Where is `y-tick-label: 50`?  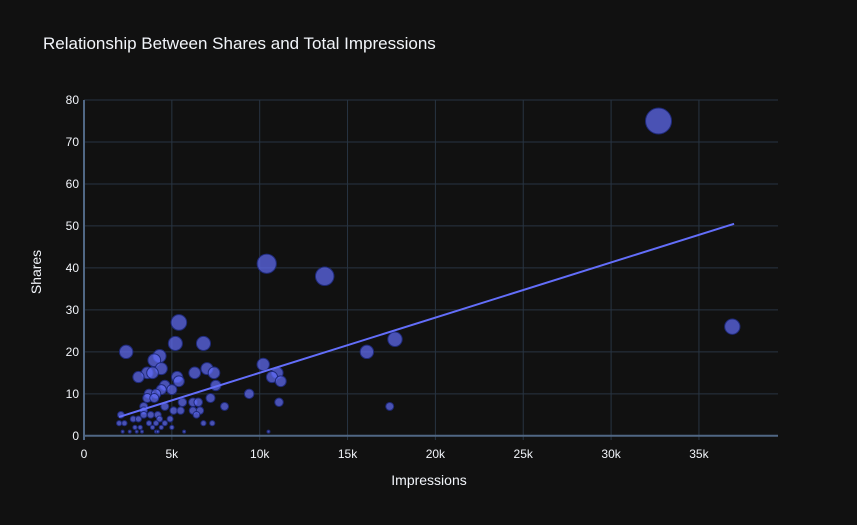
y-tick-label: 50 is located at coordinates (73, 226).